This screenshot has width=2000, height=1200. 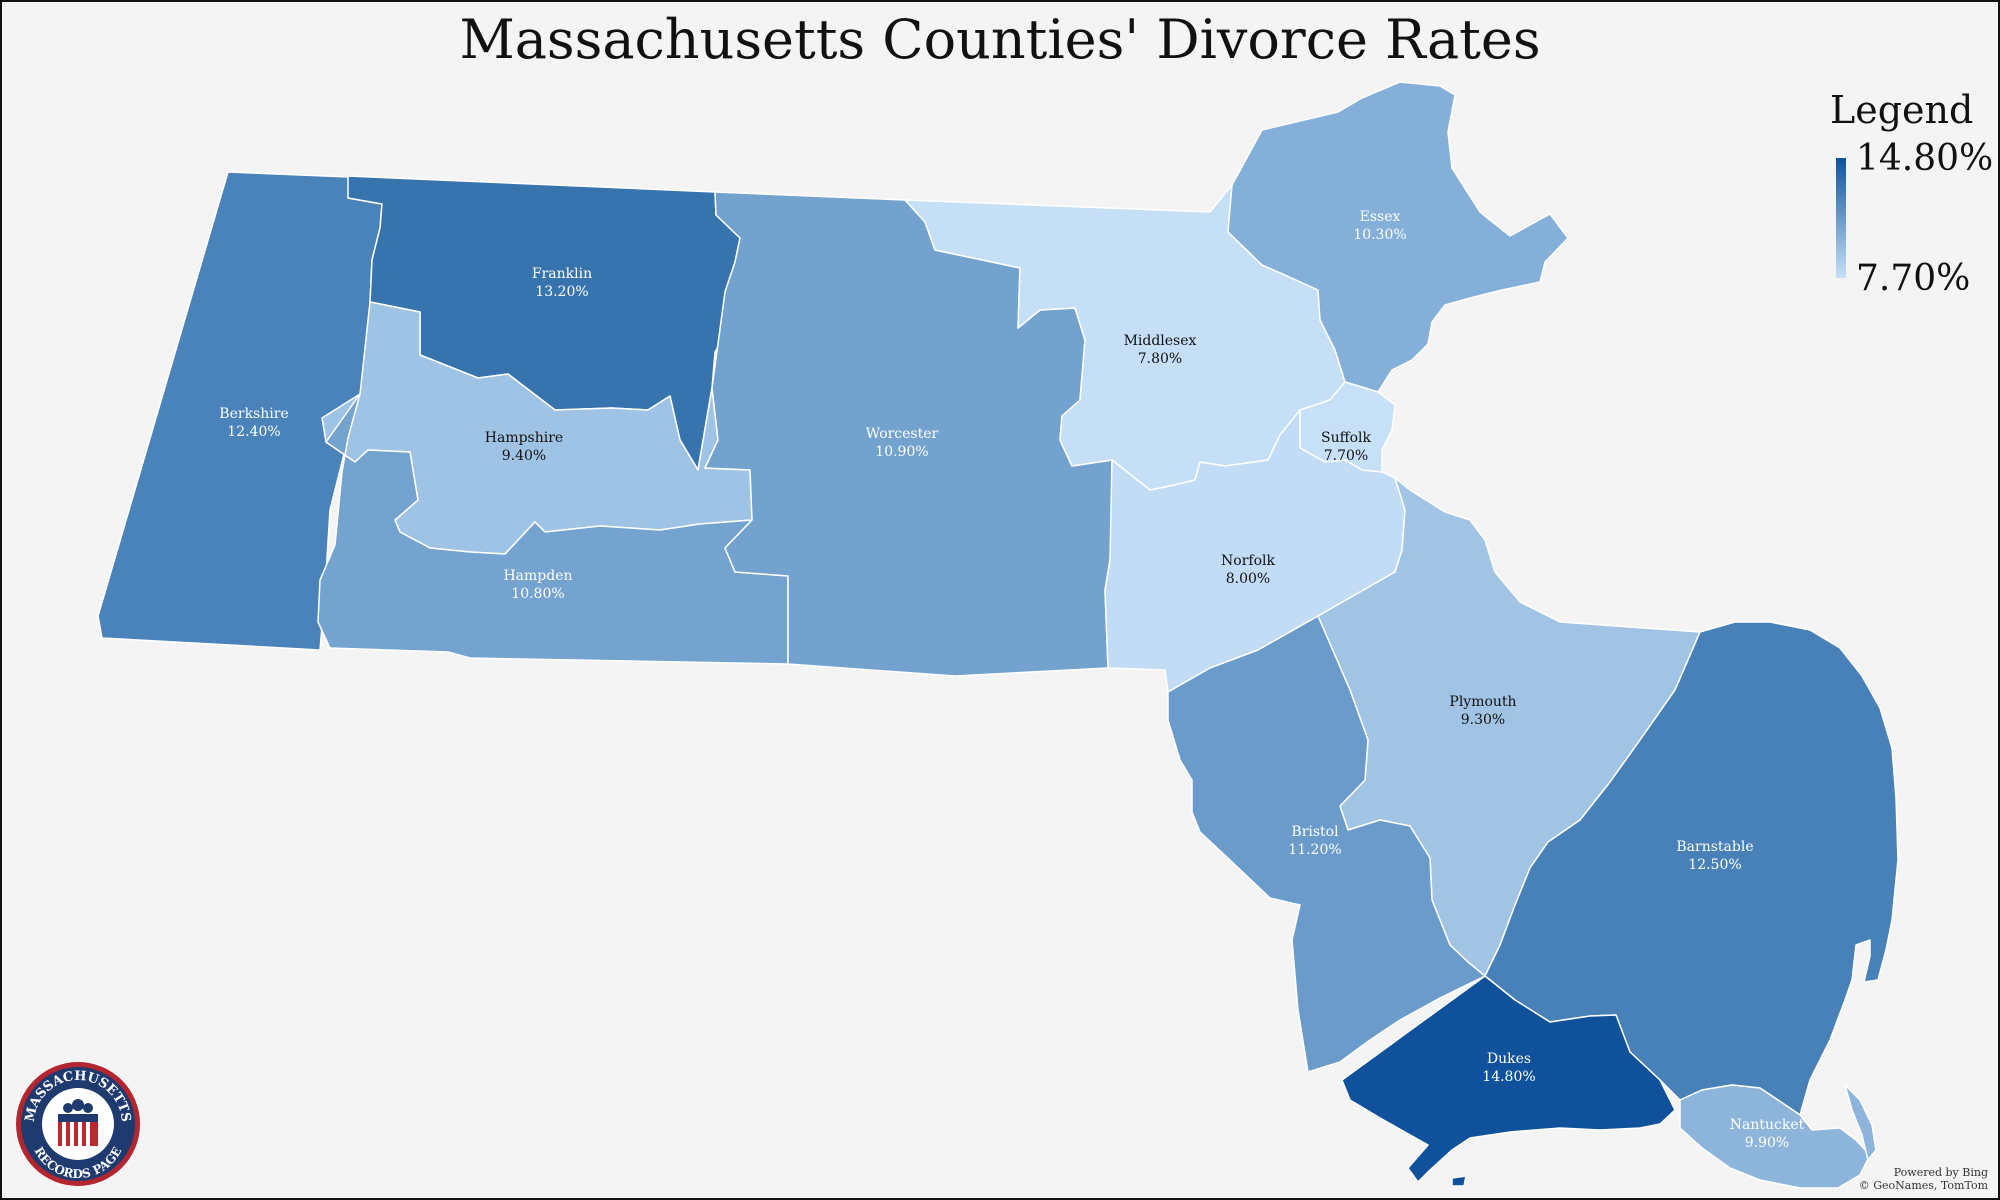 What do you see at coordinates (553, 529) in the screenshot?
I see `county-hampden` at bounding box center [553, 529].